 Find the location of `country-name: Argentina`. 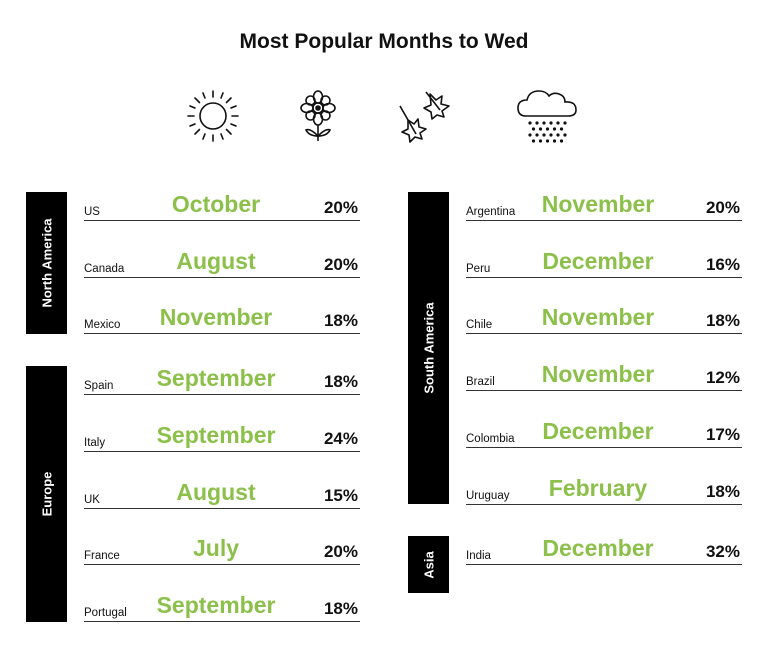

country-name: Argentina is located at coordinates (491, 212).